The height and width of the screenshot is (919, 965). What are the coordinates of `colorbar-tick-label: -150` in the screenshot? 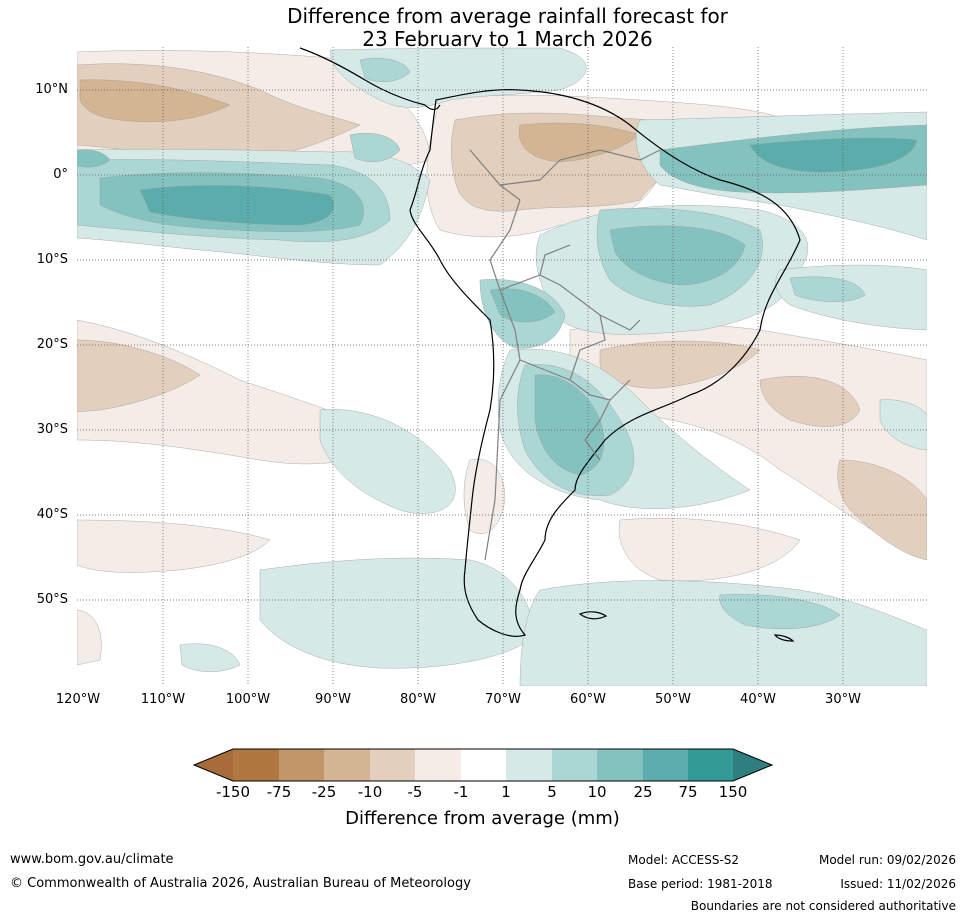 It's located at (233, 792).